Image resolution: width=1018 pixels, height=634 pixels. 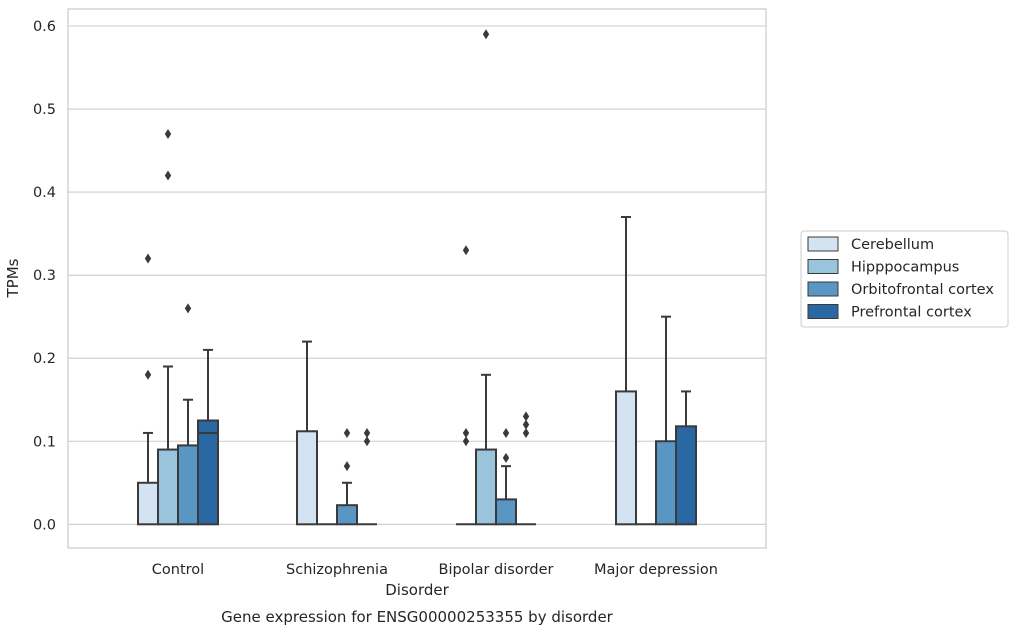 I want to click on legend-label: Cerebellum, so click(x=892, y=245).